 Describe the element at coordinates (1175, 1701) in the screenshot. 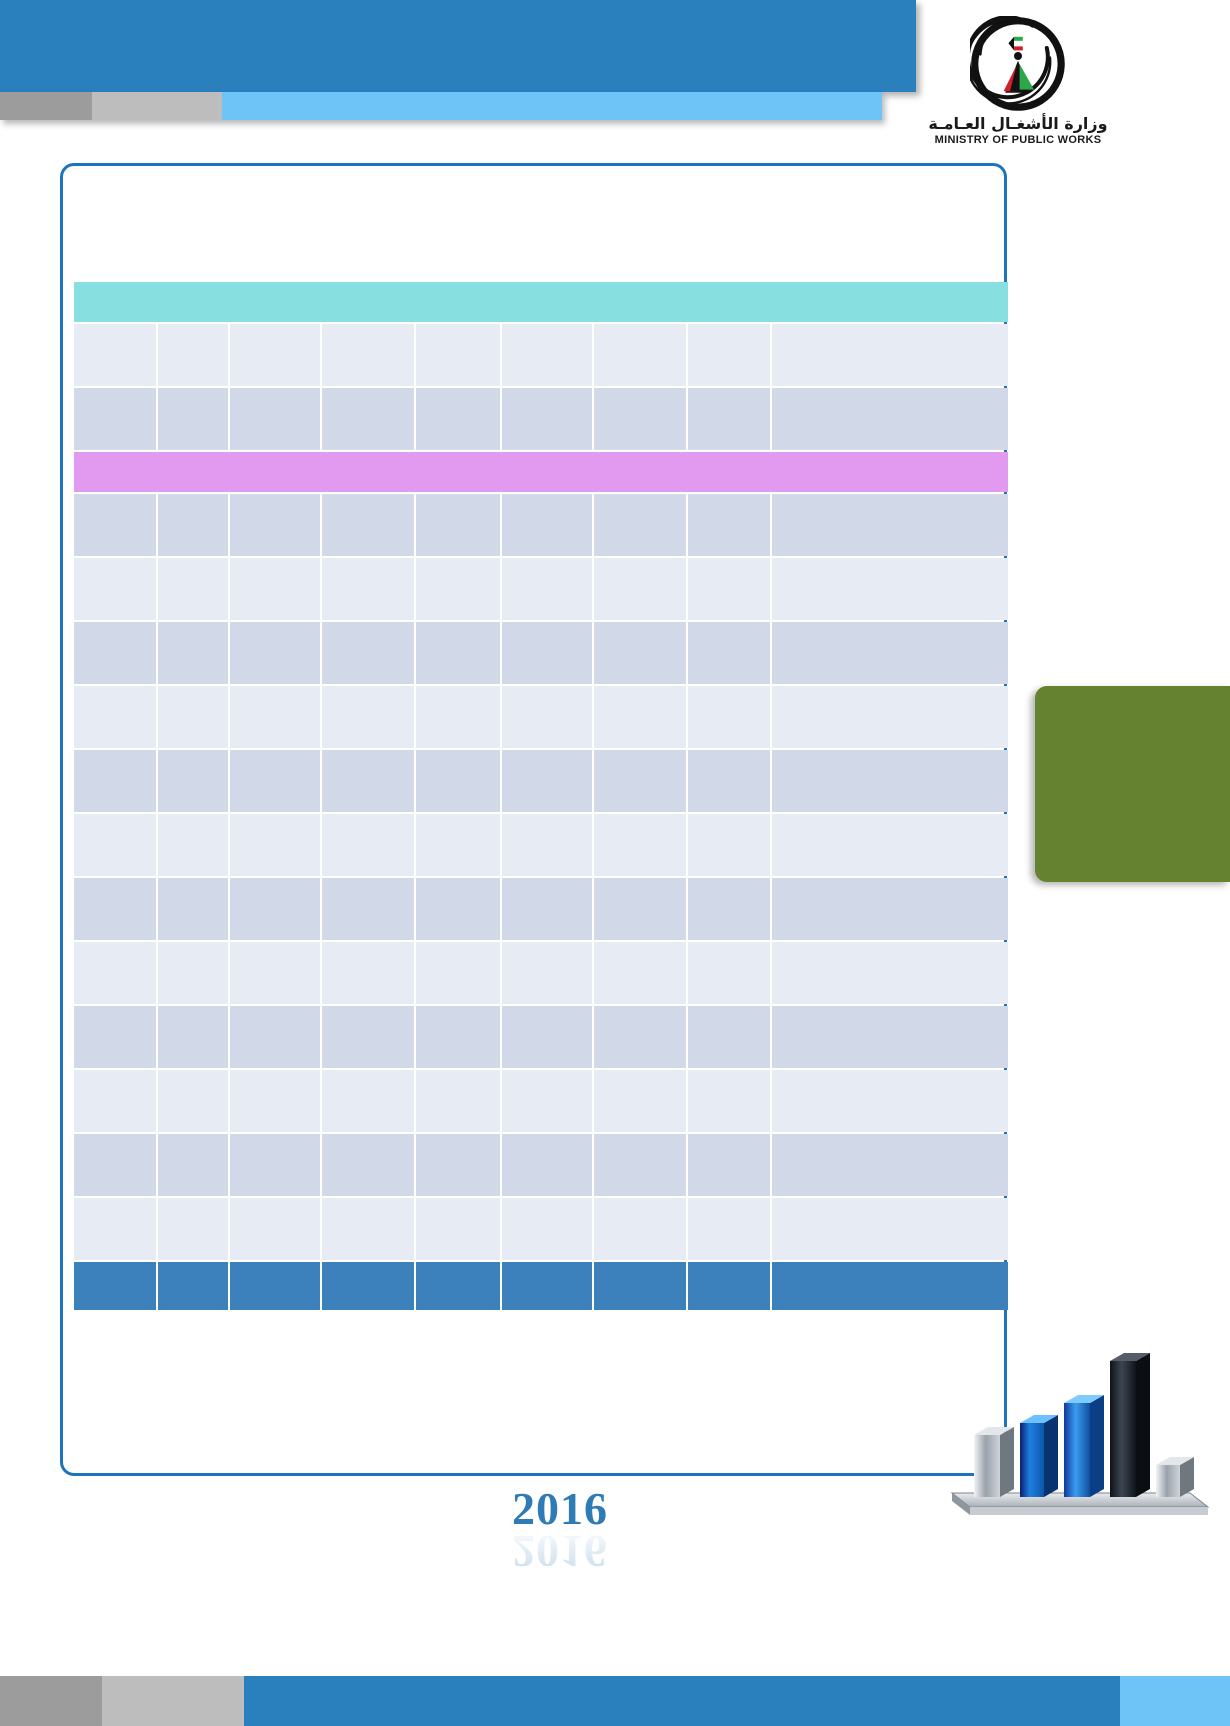

I see `footer-strip-blue-light` at that location.